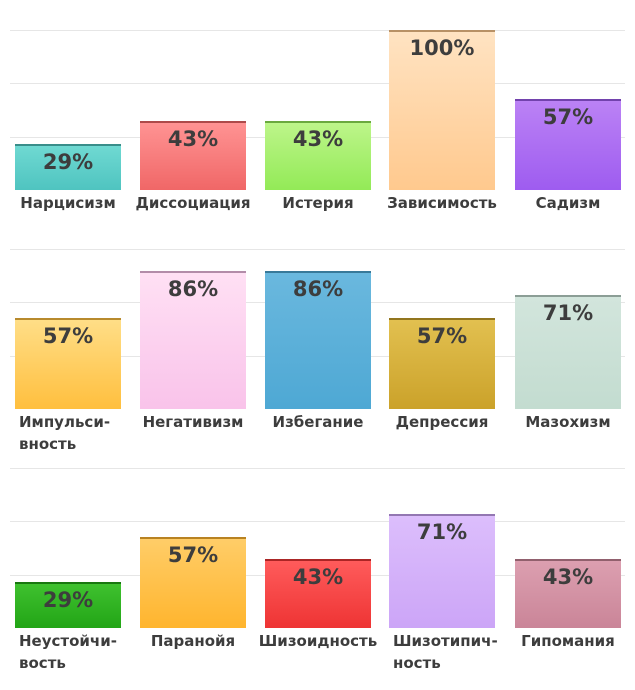 Image resolution: width=635 pixels, height=690 pixels. I want to click on category-label: Избегание, so click(318, 422).